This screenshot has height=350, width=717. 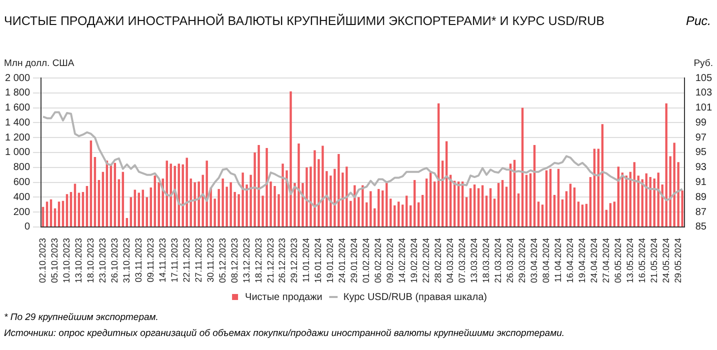 I want to click on x-tick-label: 26.12.2023, so click(x=282, y=261).